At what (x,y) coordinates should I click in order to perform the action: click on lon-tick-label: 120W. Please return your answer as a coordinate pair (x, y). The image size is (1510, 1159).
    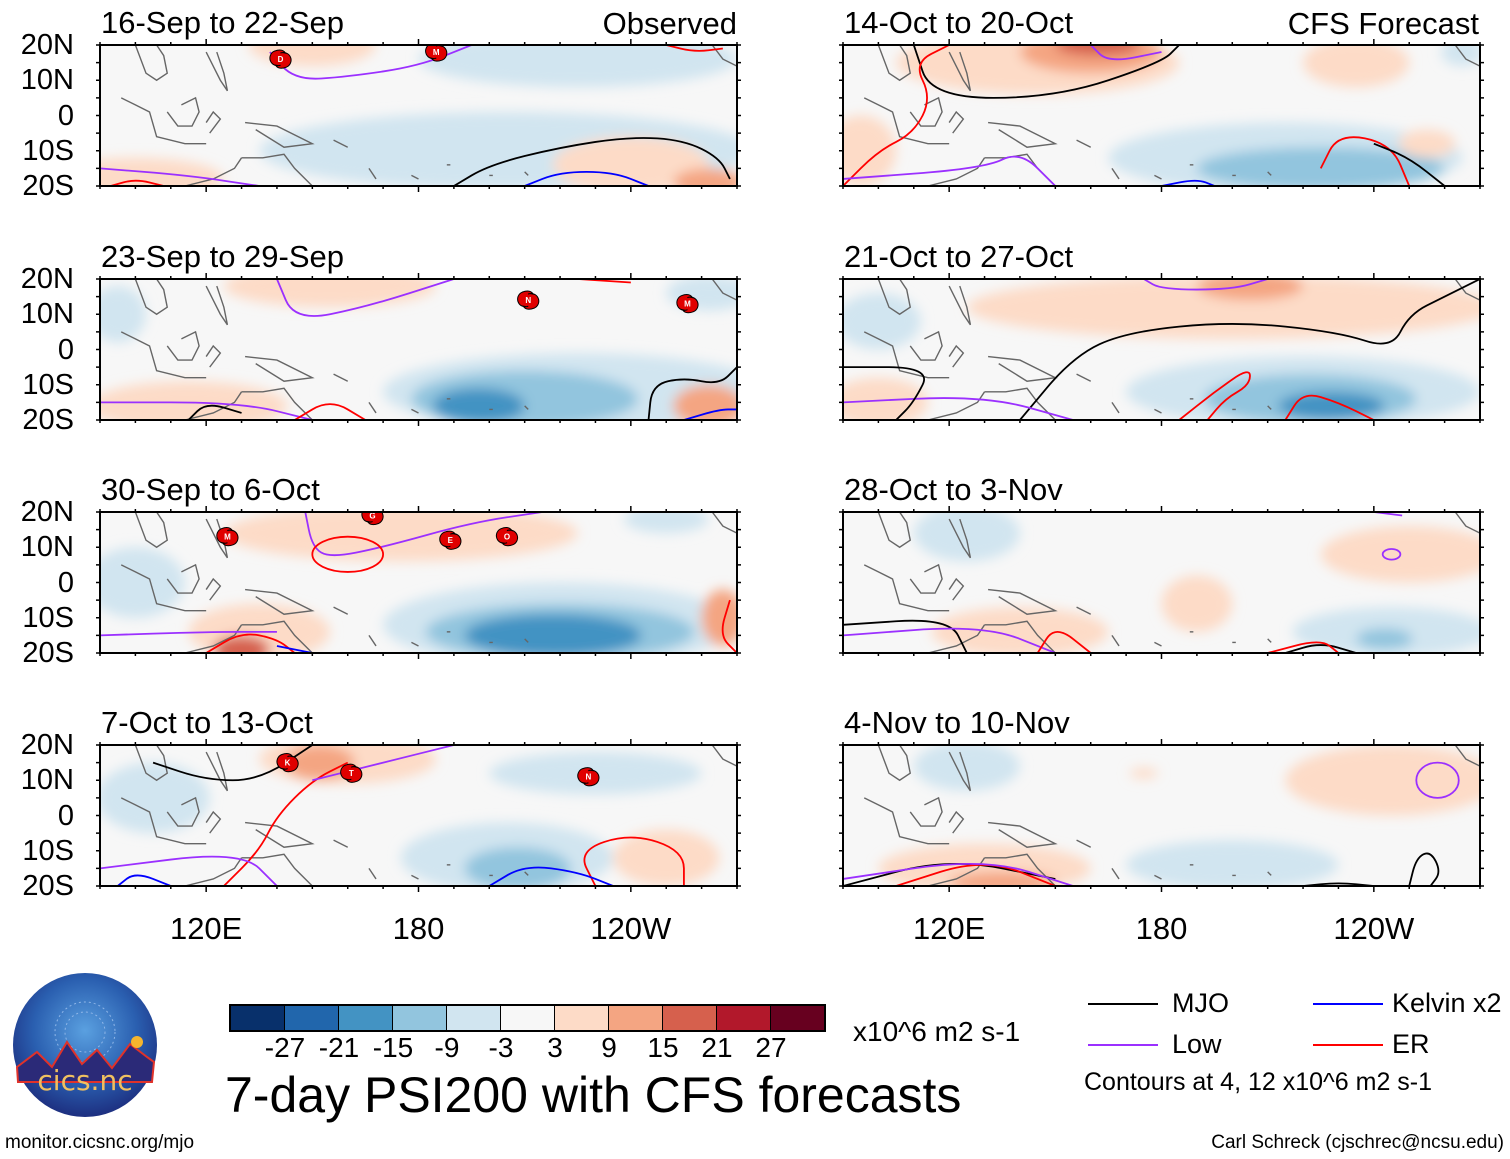
    Looking at the image, I should click on (1374, 928).